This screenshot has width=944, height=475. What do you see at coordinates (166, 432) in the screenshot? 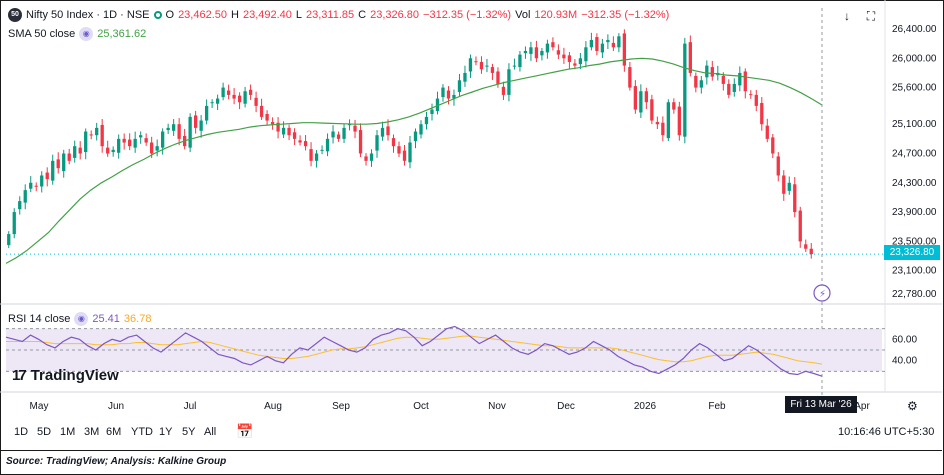
I see `range-button-1y: 1Y` at bounding box center [166, 432].